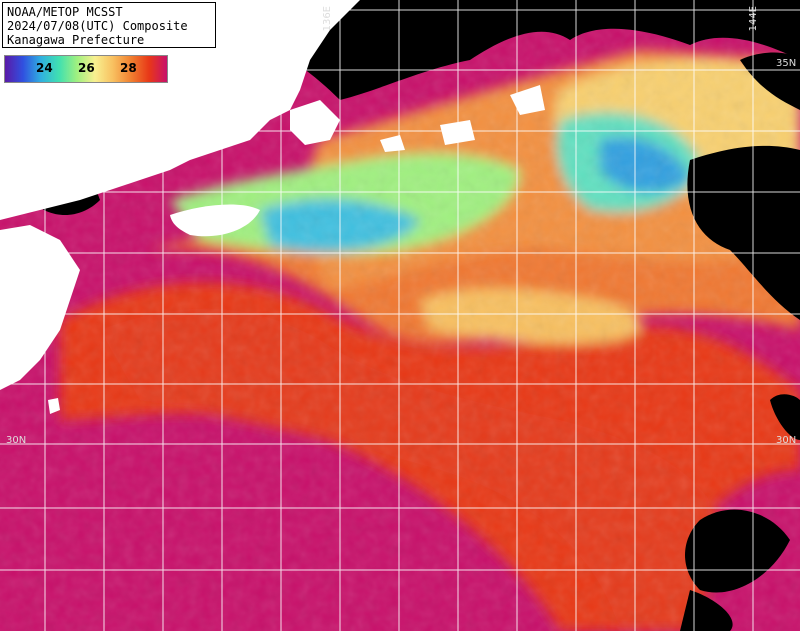 The width and height of the screenshot is (800, 631). I want to click on header-line-3: Kanagawa Prefecture, so click(76, 40).